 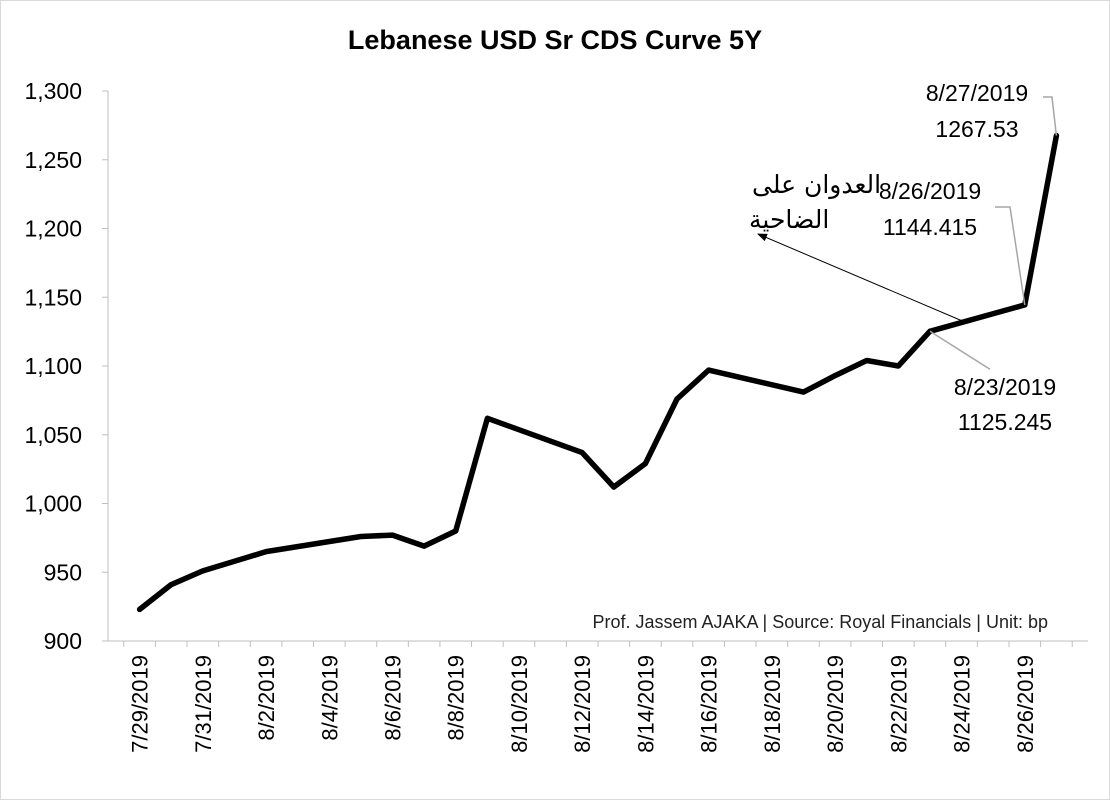 What do you see at coordinates (53, 297) in the screenshot?
I see `y-tick-label: 1,150` at bounding box center [53, 297].